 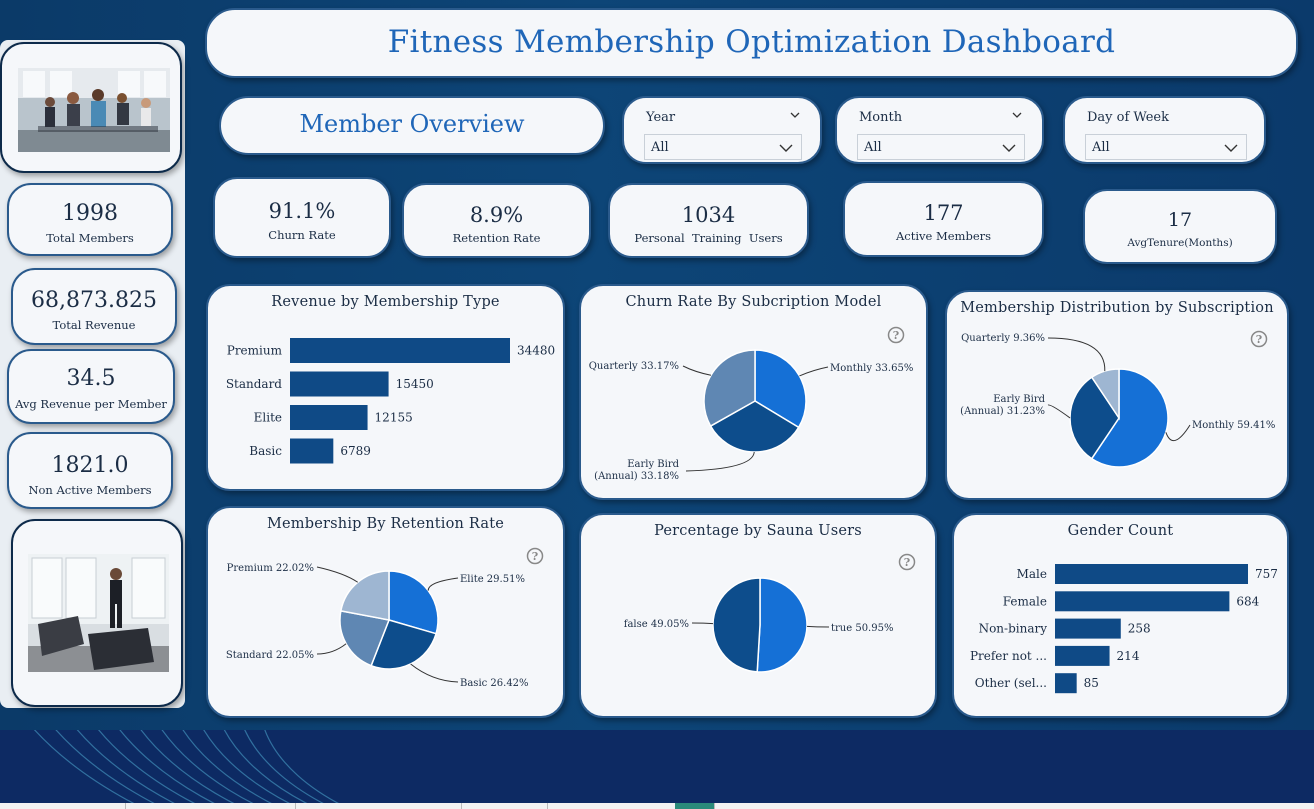 I want to click on kpi-total-members: 1998 Total Members, so click(x=90, y=219).